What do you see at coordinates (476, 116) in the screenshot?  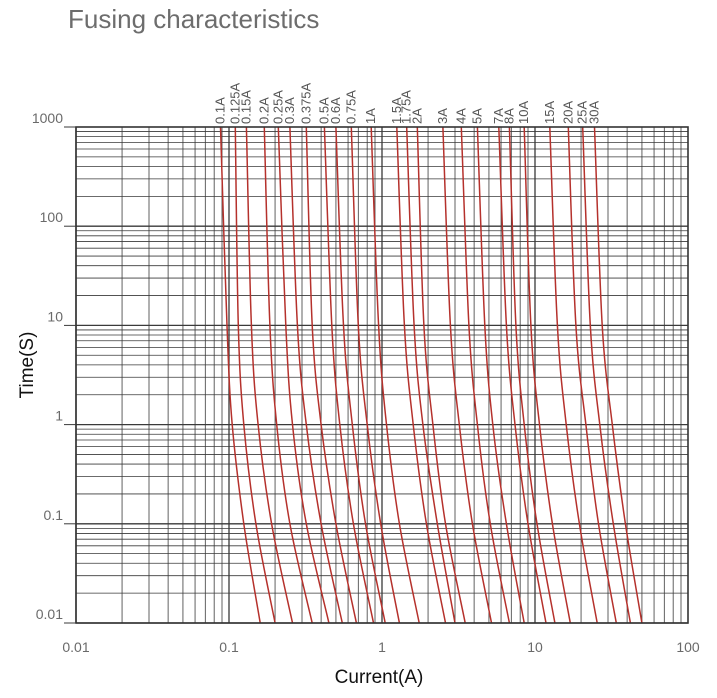 I see `curve-rating-label: 5A` at bounding box center [476, 116].